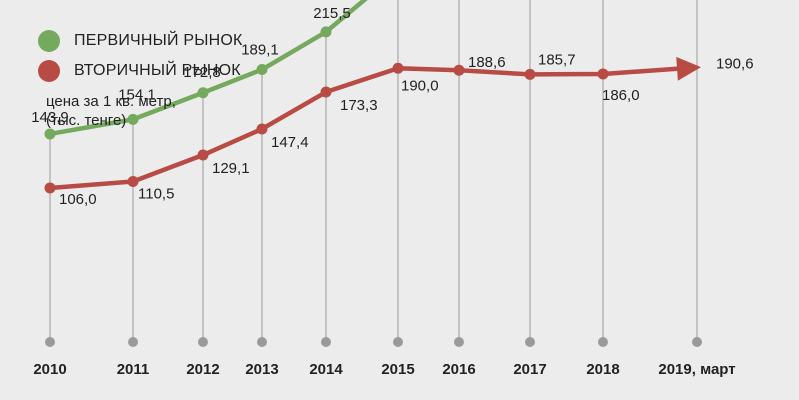  I want to click on data-label-primary-2: 172,8, so click(202, 72).